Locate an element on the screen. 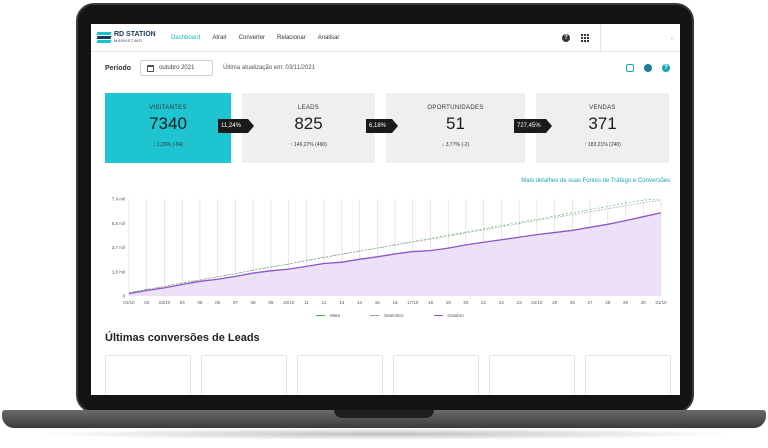 This screenshot has height=448, width=768. legend-item-setembro: Setembro is located at coordinates (387, 315).